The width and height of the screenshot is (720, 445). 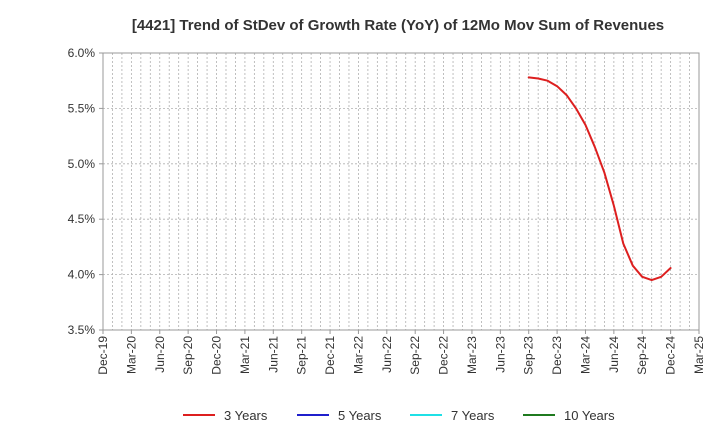 What do you see at coordinates (85, 191) in the screenshot?
I see `y-axis-ticks: 3.5% 4.0% 4.5% 5.0% 5.5% 6.0%` at bounding box center [85, 191].